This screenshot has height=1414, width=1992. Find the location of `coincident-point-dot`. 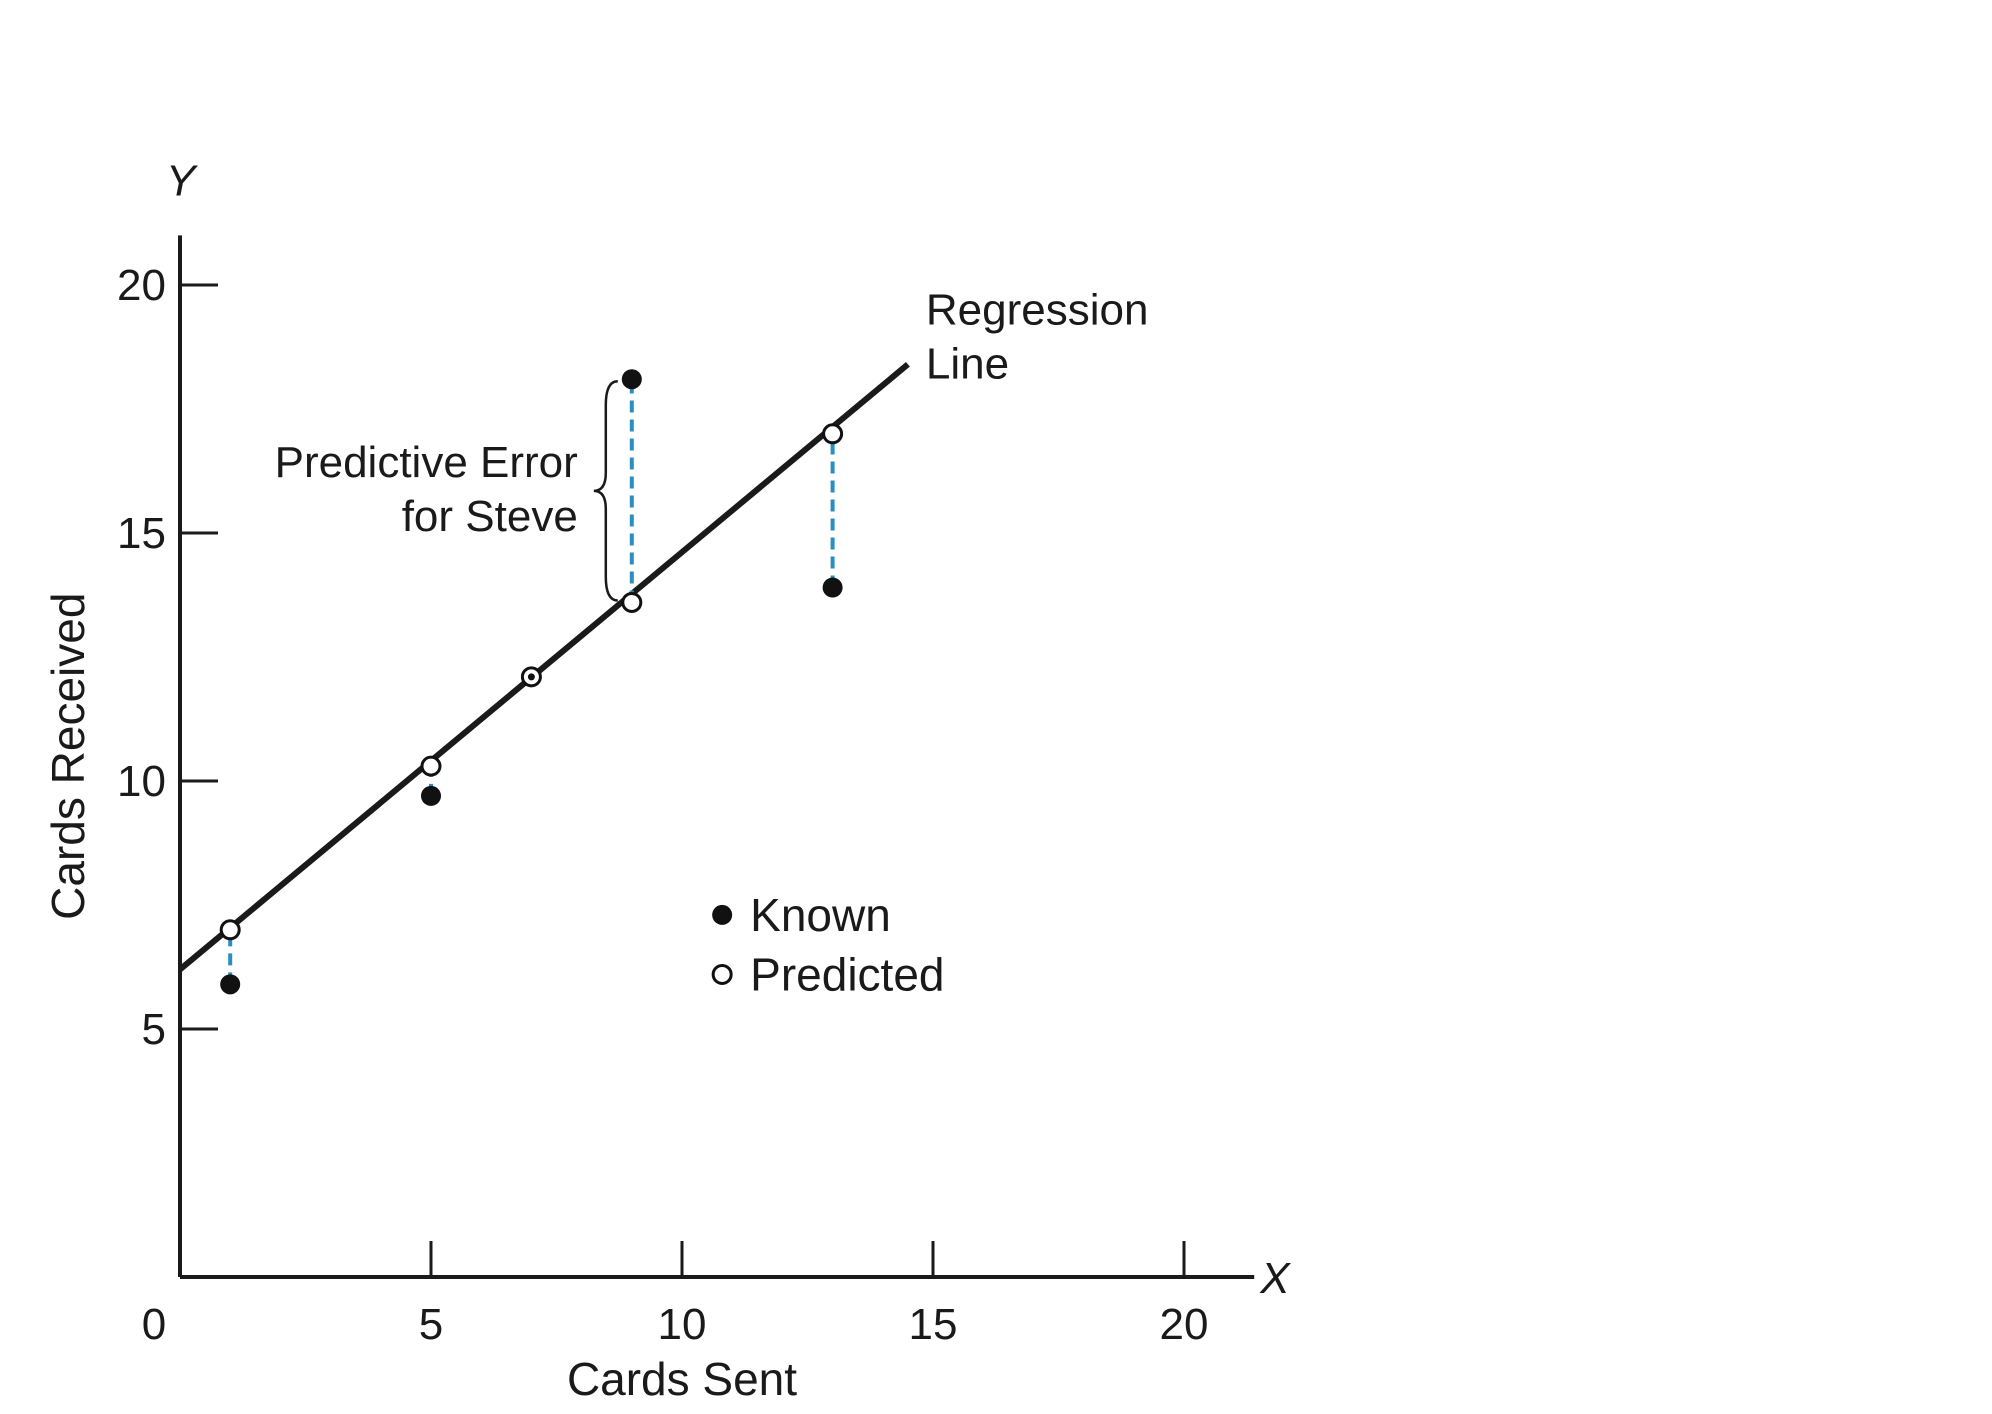

coincident-point-dot is located at coordinates (531, 677).